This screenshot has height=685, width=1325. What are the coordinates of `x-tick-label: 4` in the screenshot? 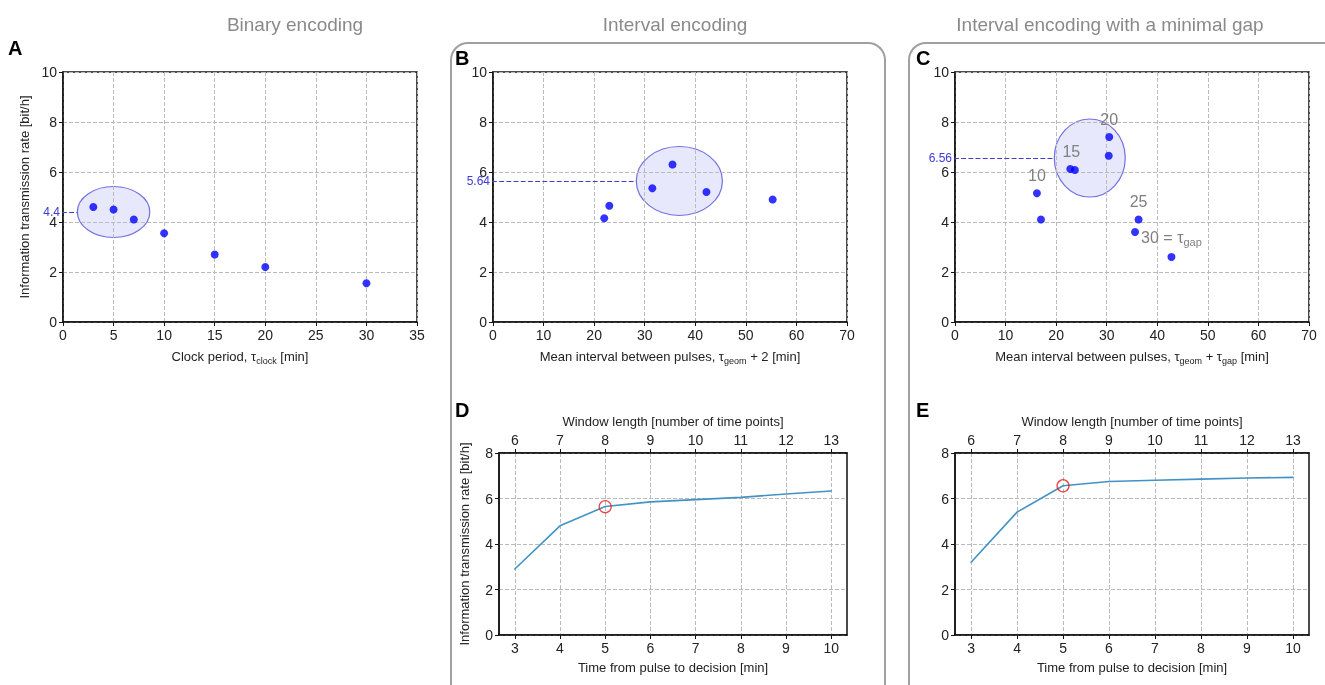 It's located at (1017, 648).